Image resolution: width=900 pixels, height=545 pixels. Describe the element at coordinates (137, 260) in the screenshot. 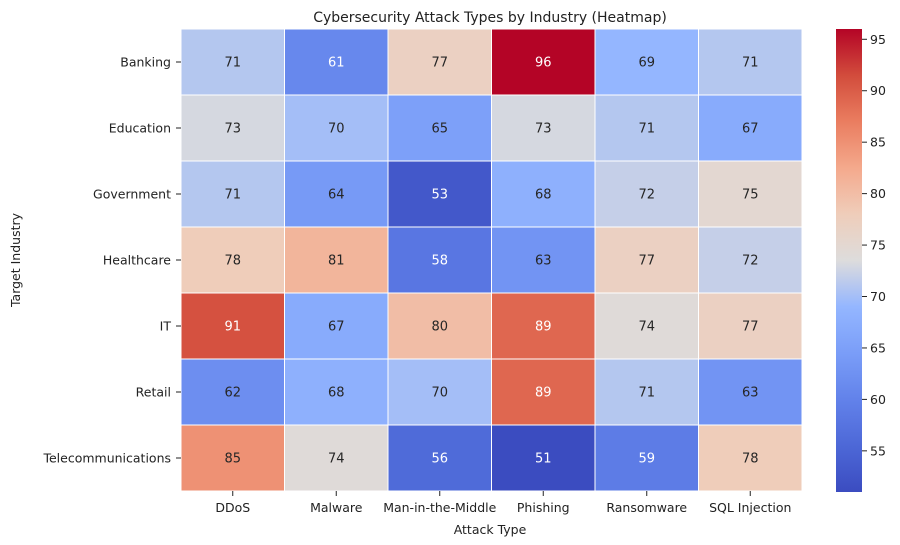

I see `y-tick-label: Healthcare` at that location.